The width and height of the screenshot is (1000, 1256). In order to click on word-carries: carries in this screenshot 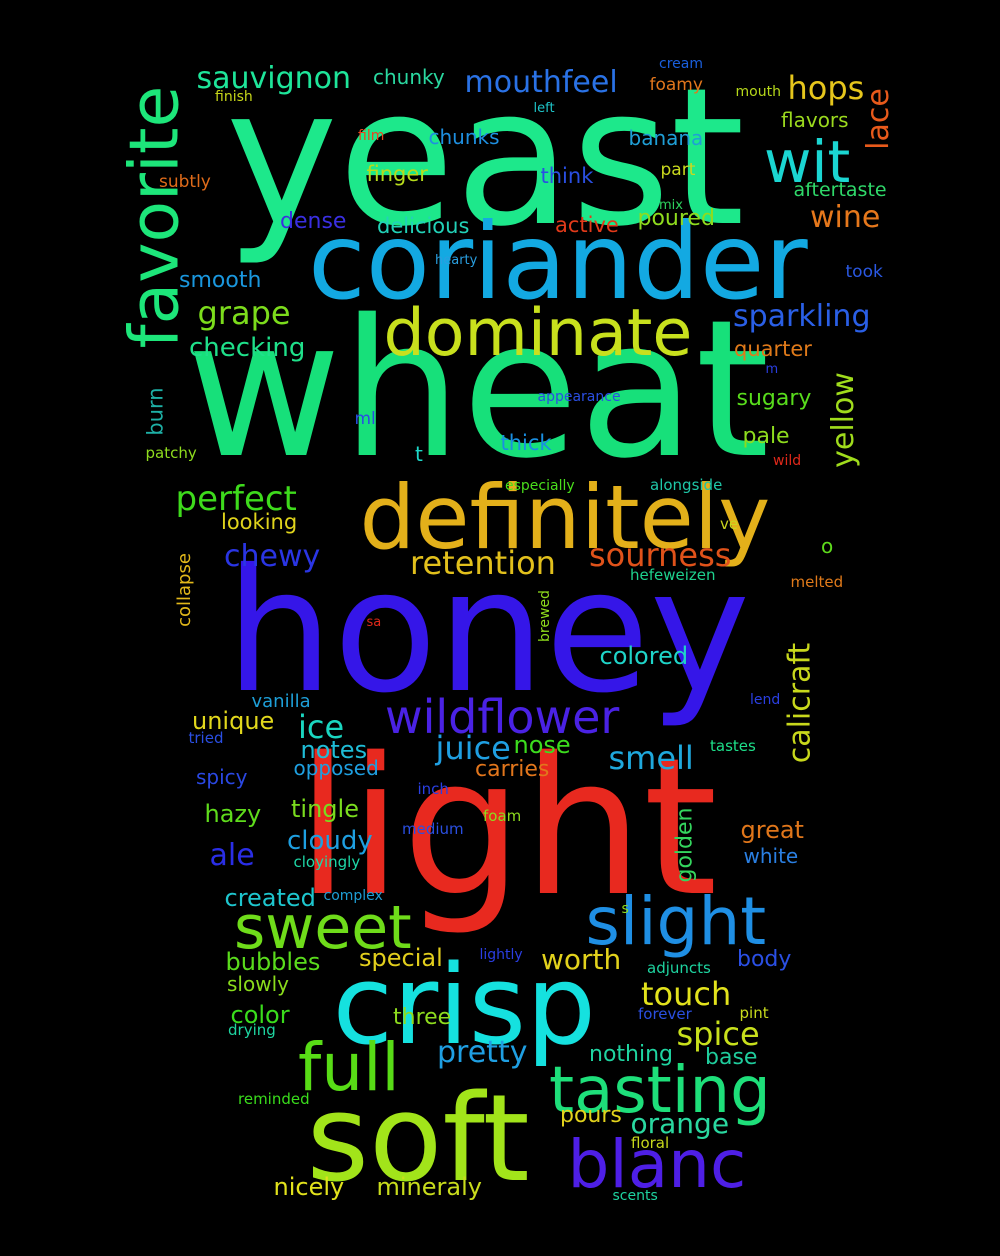, I will do `click(512, 769)`.